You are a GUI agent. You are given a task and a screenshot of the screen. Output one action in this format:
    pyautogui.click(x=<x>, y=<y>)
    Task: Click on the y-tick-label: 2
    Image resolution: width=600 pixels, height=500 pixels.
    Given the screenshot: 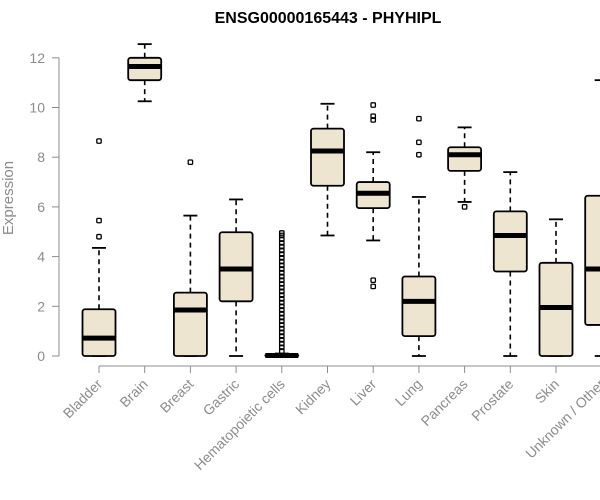 What is the action you would take?
    pyautogui.click(x=41, y=306)
    